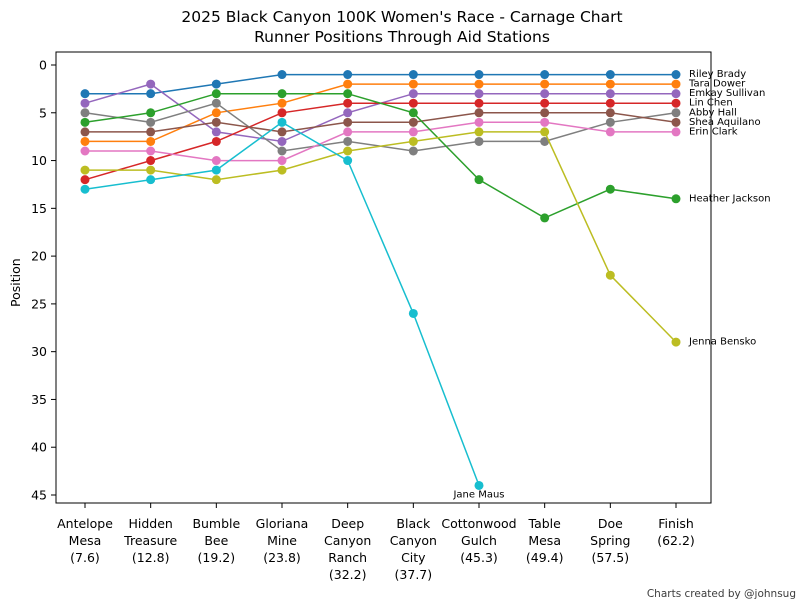 This screenshot has width=804, height=607. I want to click on x-tick-label: Canyon, so click(413, 540).